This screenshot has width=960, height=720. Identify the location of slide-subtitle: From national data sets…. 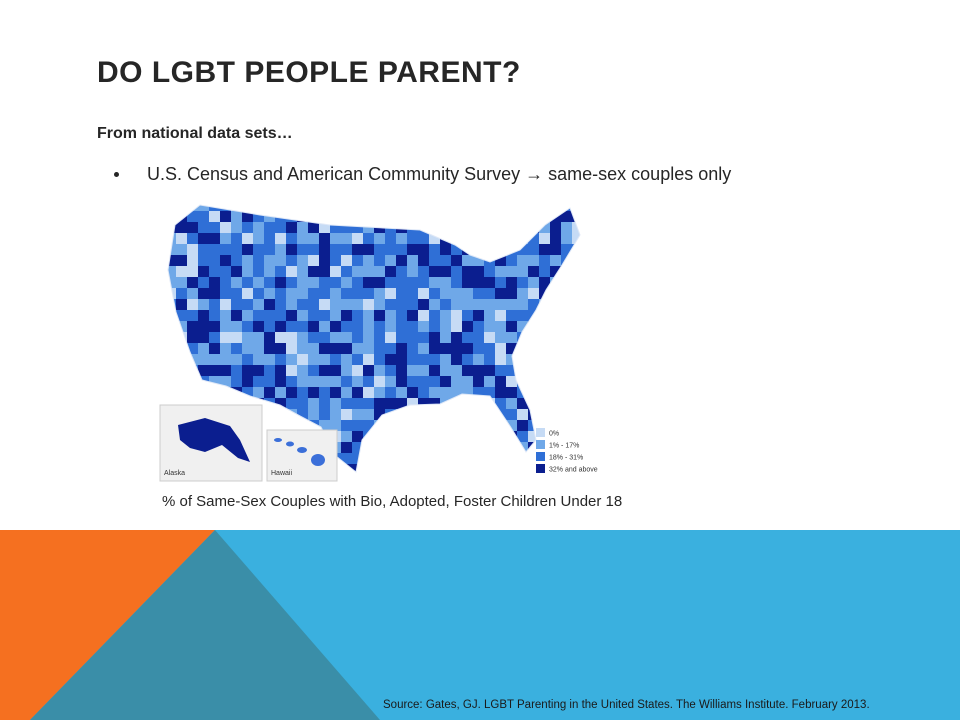
(195, 133).